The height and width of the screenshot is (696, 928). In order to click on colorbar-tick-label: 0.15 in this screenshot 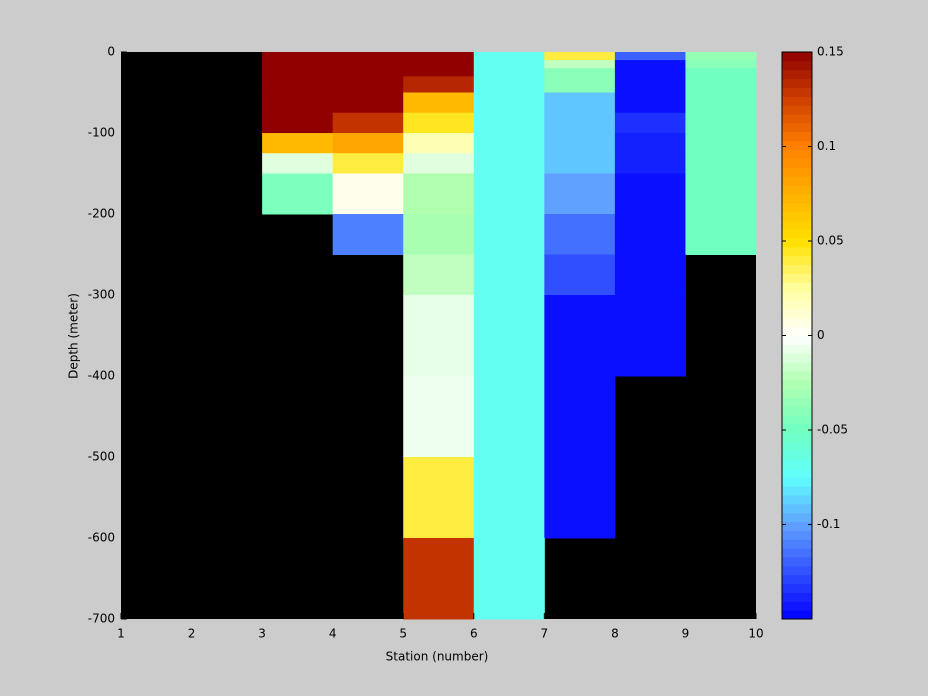, I will do `click(830, 52)`.